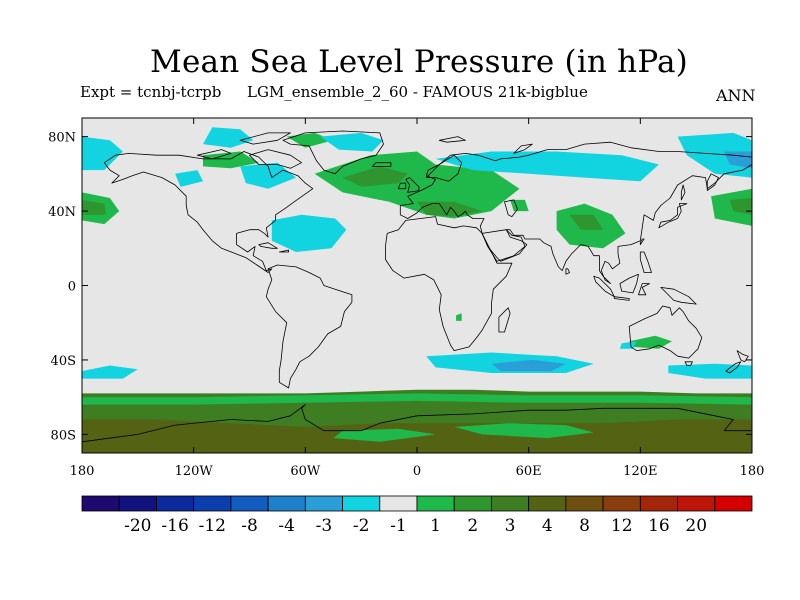  I want to click on coast-antarctica, so click(417, 428).